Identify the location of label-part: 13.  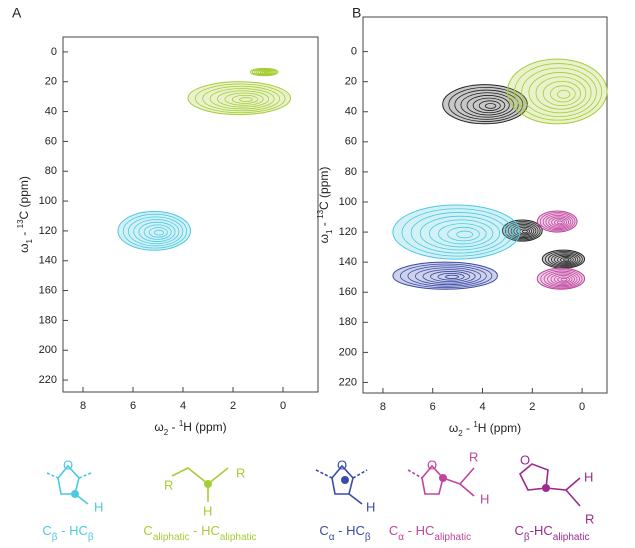
(20, 223).